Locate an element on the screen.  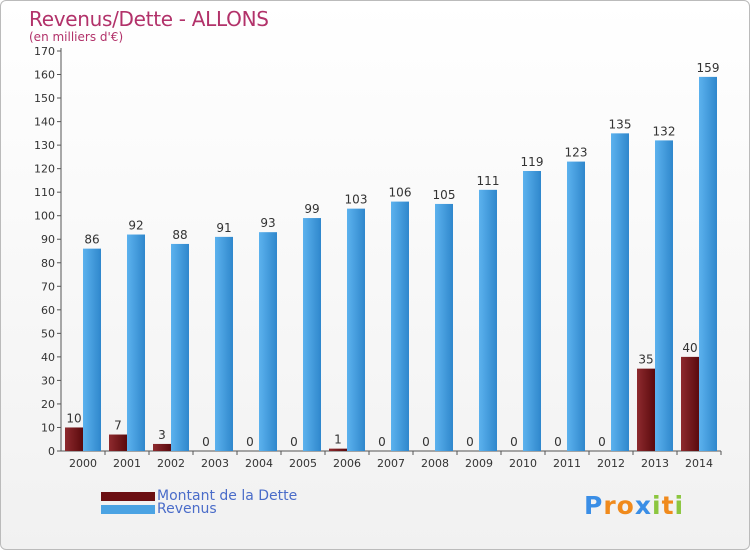
logo-letter: i is located at coordinates (657, 505).